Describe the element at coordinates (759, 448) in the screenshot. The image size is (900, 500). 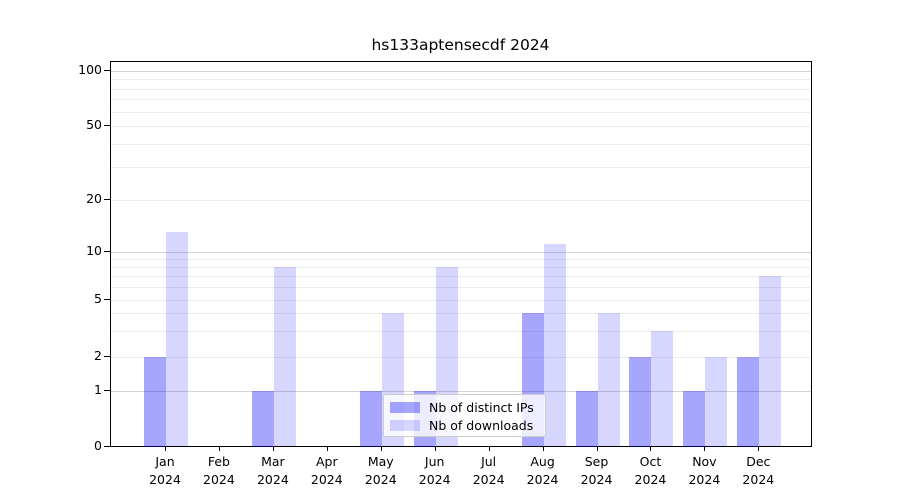
I see `x-tick-mark-dec` at that location.